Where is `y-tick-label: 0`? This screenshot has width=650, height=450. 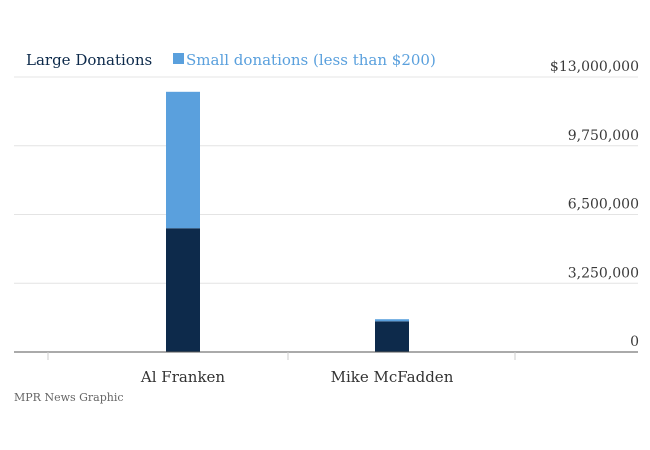
y-tick-label: 0 is located at coordinates (634, 342).